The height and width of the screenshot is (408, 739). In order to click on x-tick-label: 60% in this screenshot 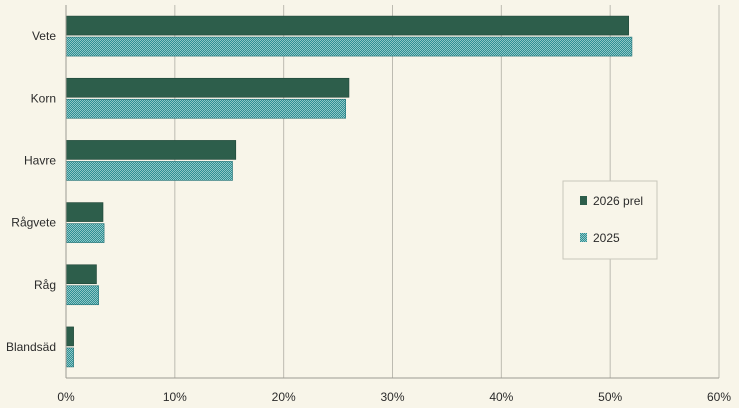, I will do `click(719, 397)`.